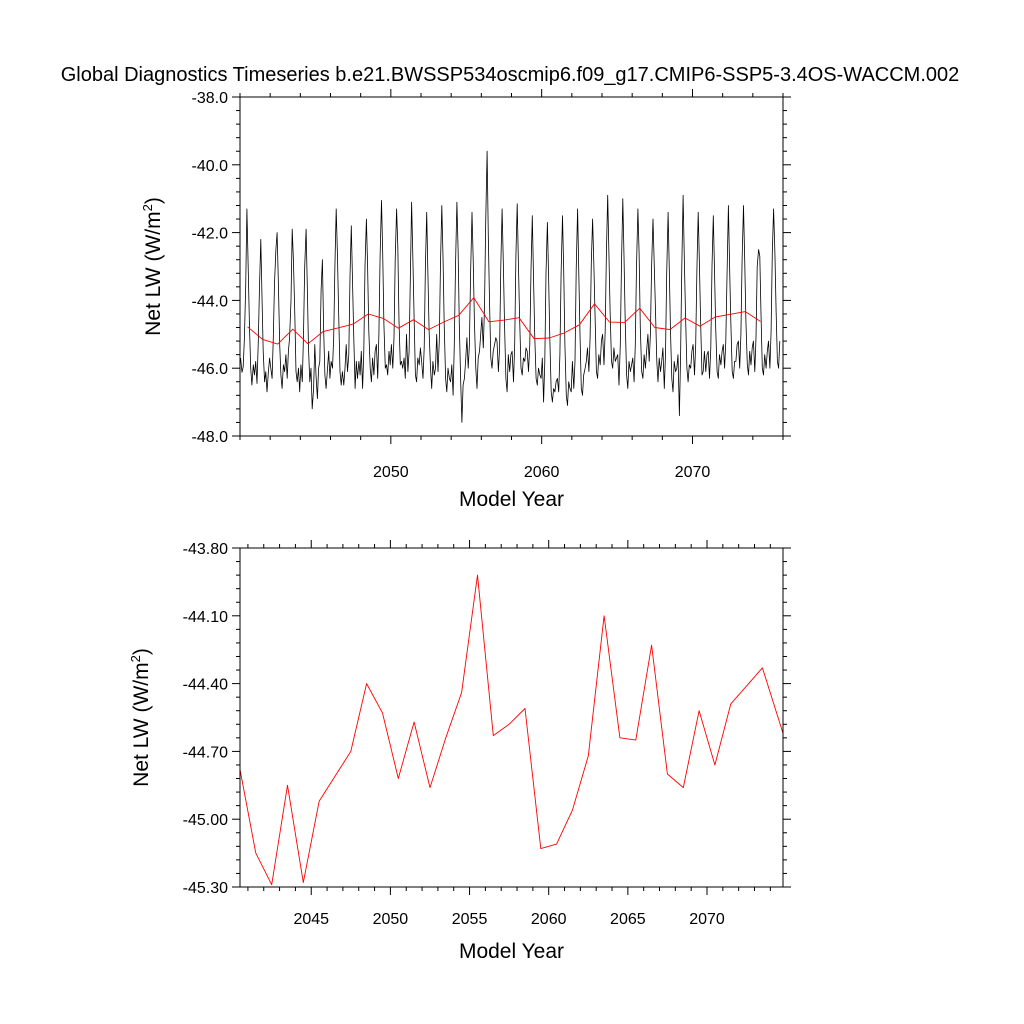 The image size is (1024, 1024). What do you see at coordinates (152, 266) in the screenshot?
I see `top-panel-y-axis-label: Net LW (W/m2)` at bounding box center [152, 266].